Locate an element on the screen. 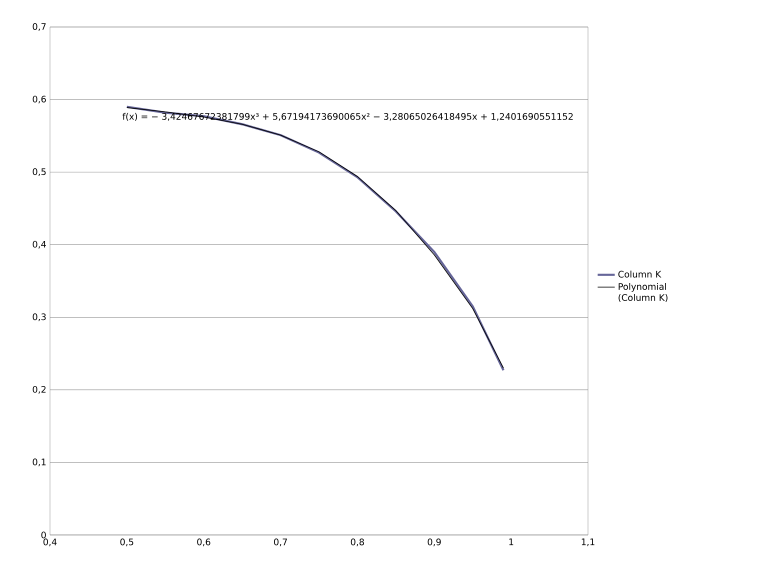 Image resolution: width=765 pixels, height=572 pixels. x-tick-label: 1 is located at coordinates (511, 542).